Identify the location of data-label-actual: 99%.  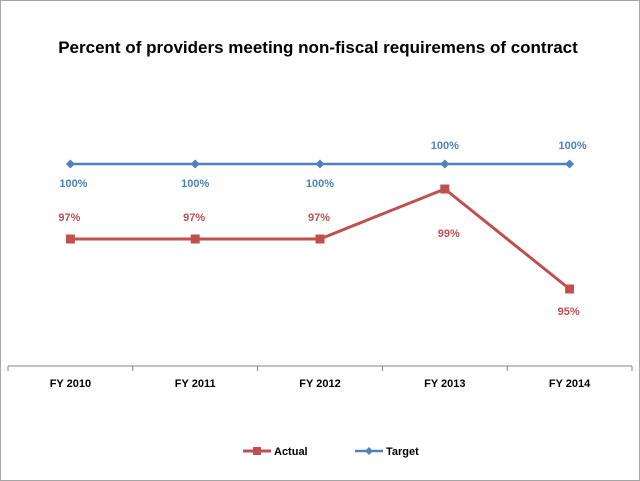
(449, 234).